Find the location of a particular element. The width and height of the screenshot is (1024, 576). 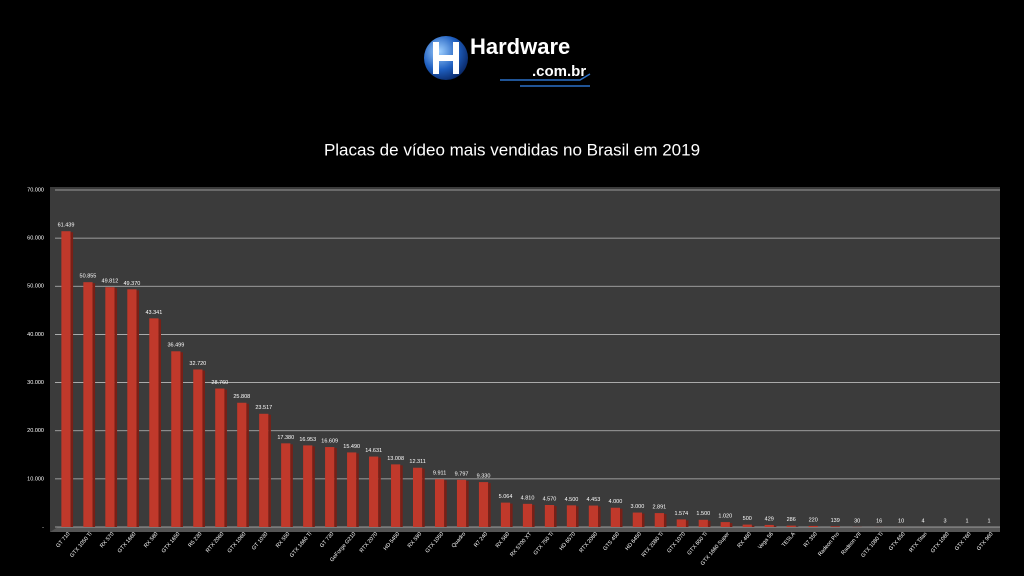

value-label: 16.609 is located at coordinates (329, 441).